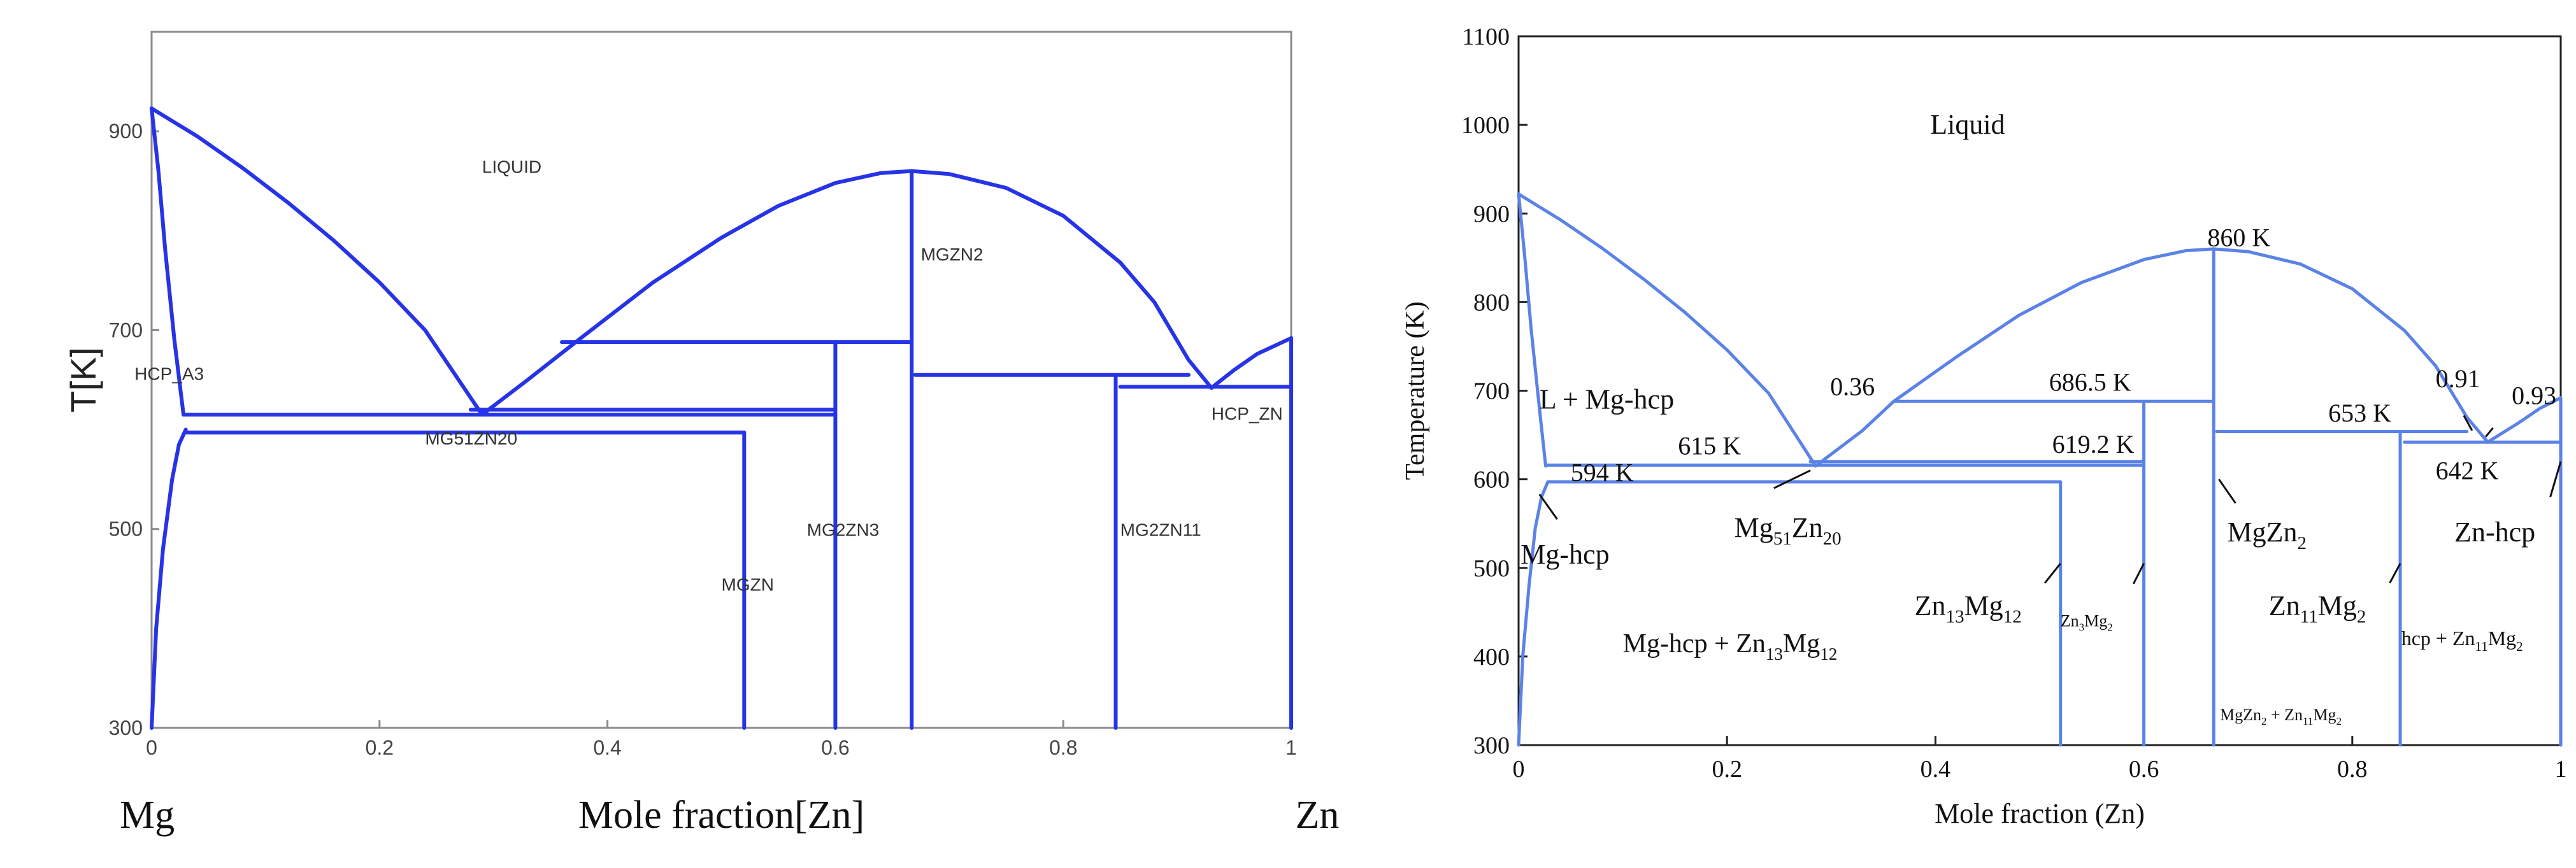 This screenshot has width=2576, height=868. What do you see at coordinates (1491, 214) in the screenshot?
I see `right-y-tick-label: 900` at bounding box center [1491, 214].